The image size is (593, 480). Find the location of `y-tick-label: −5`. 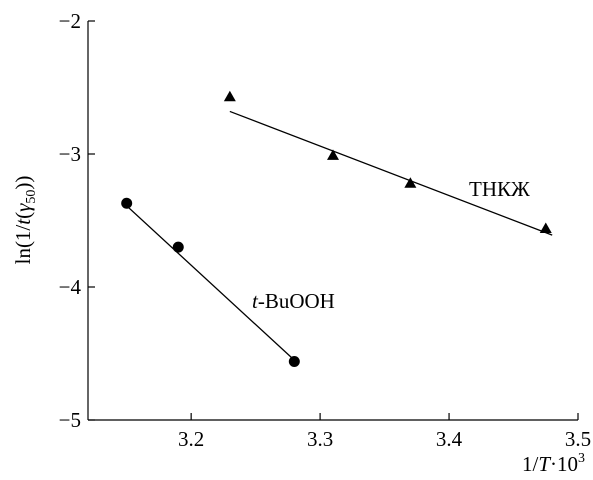

y-tick-label: −5 is located at coordinates (70, 420).